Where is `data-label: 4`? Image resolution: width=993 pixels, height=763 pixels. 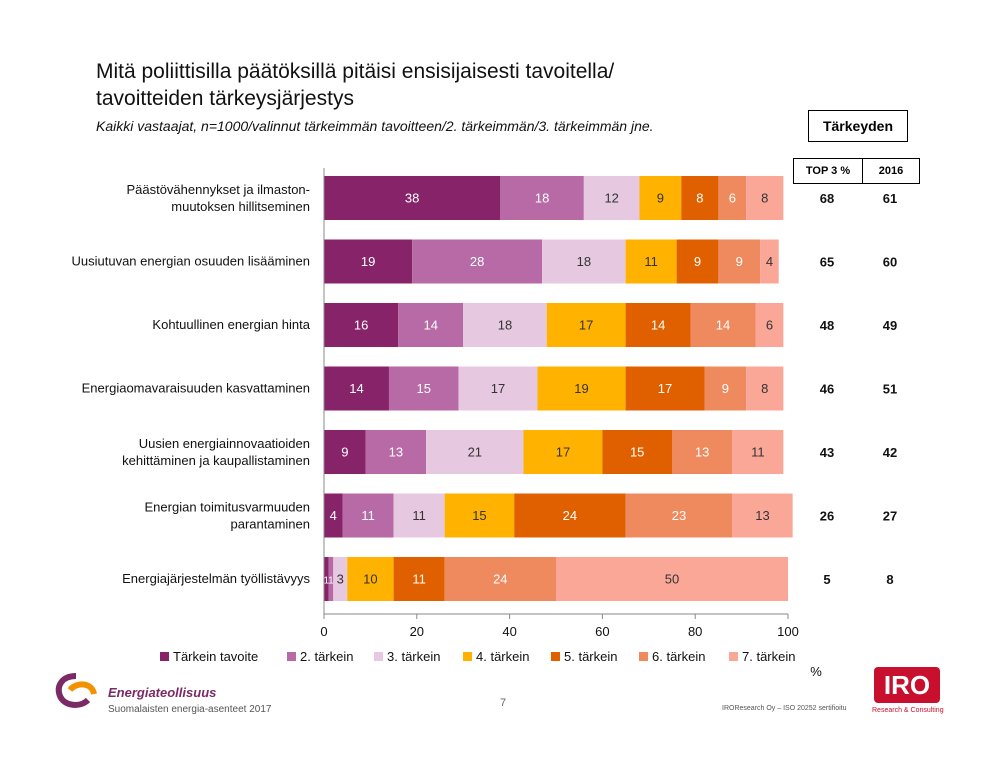 data-label: 4 is located at coordinates (769, 261).